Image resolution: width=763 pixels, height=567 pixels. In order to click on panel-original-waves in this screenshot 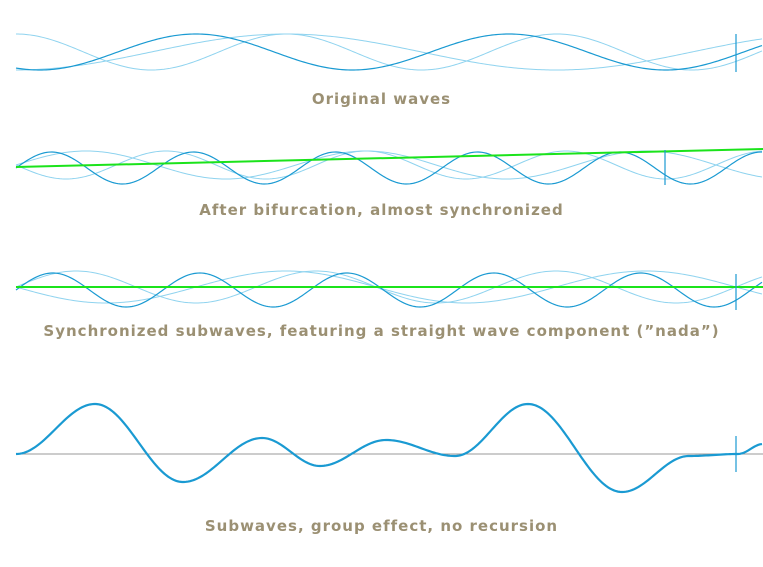, I will do `click(389, 52)`.